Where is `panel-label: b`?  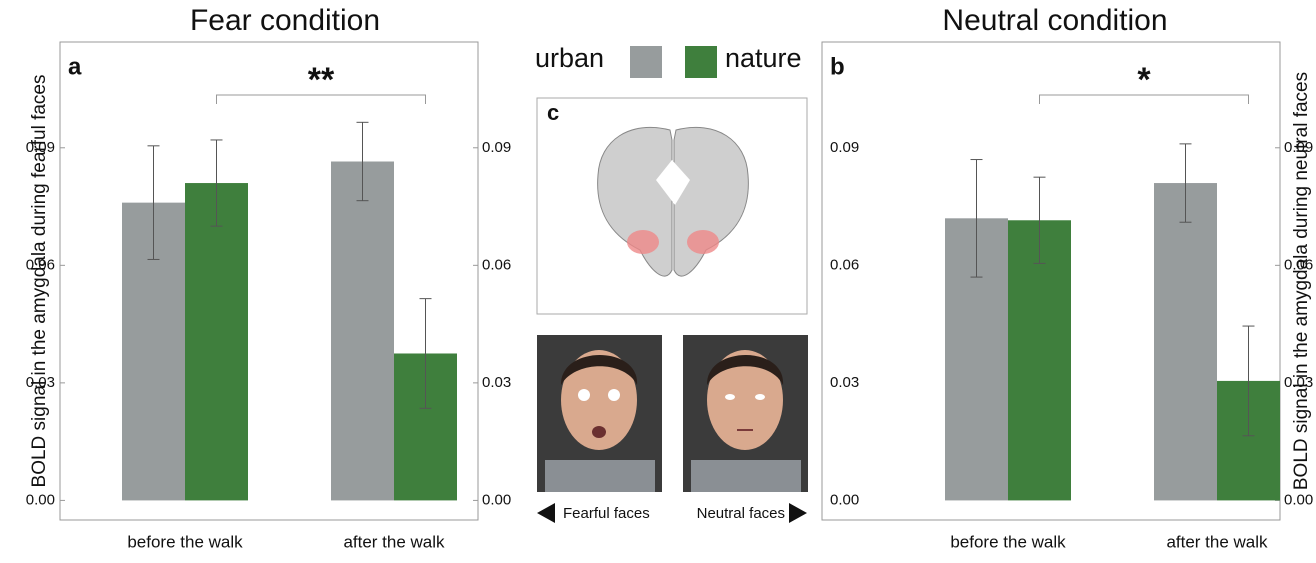 panel-label: b is located at coordinates (837, 66).